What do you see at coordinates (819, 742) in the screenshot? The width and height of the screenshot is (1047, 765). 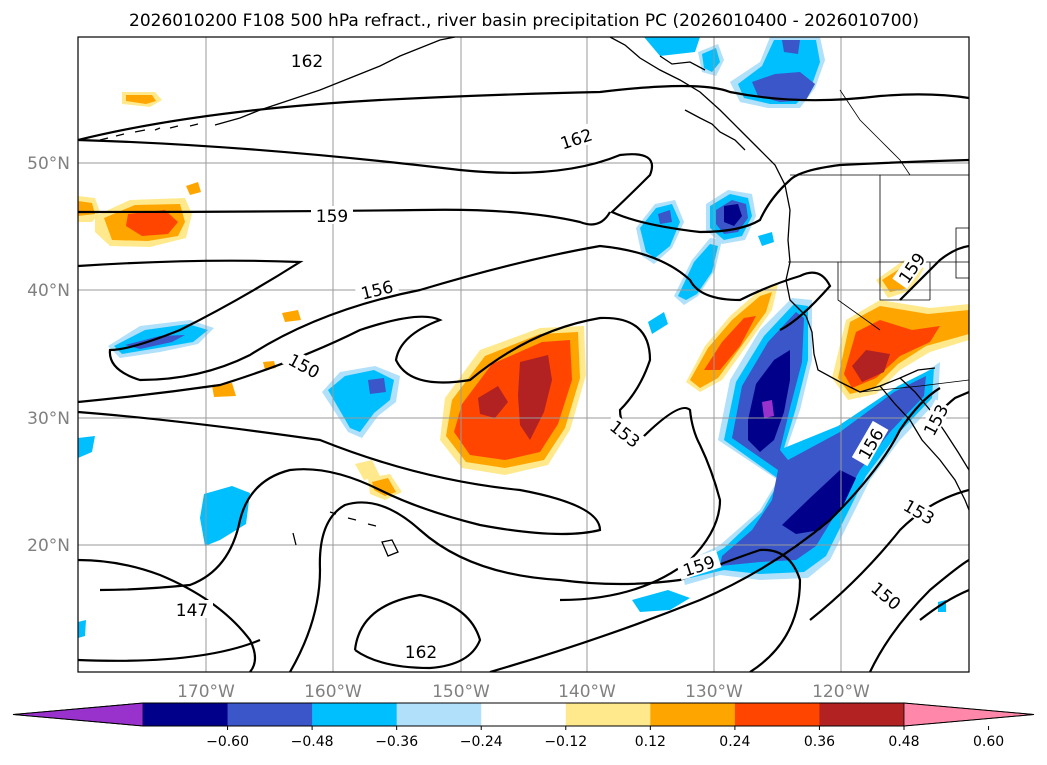 I see `colorbar-tick-label: 0.36` at bounding box center [819, 742].